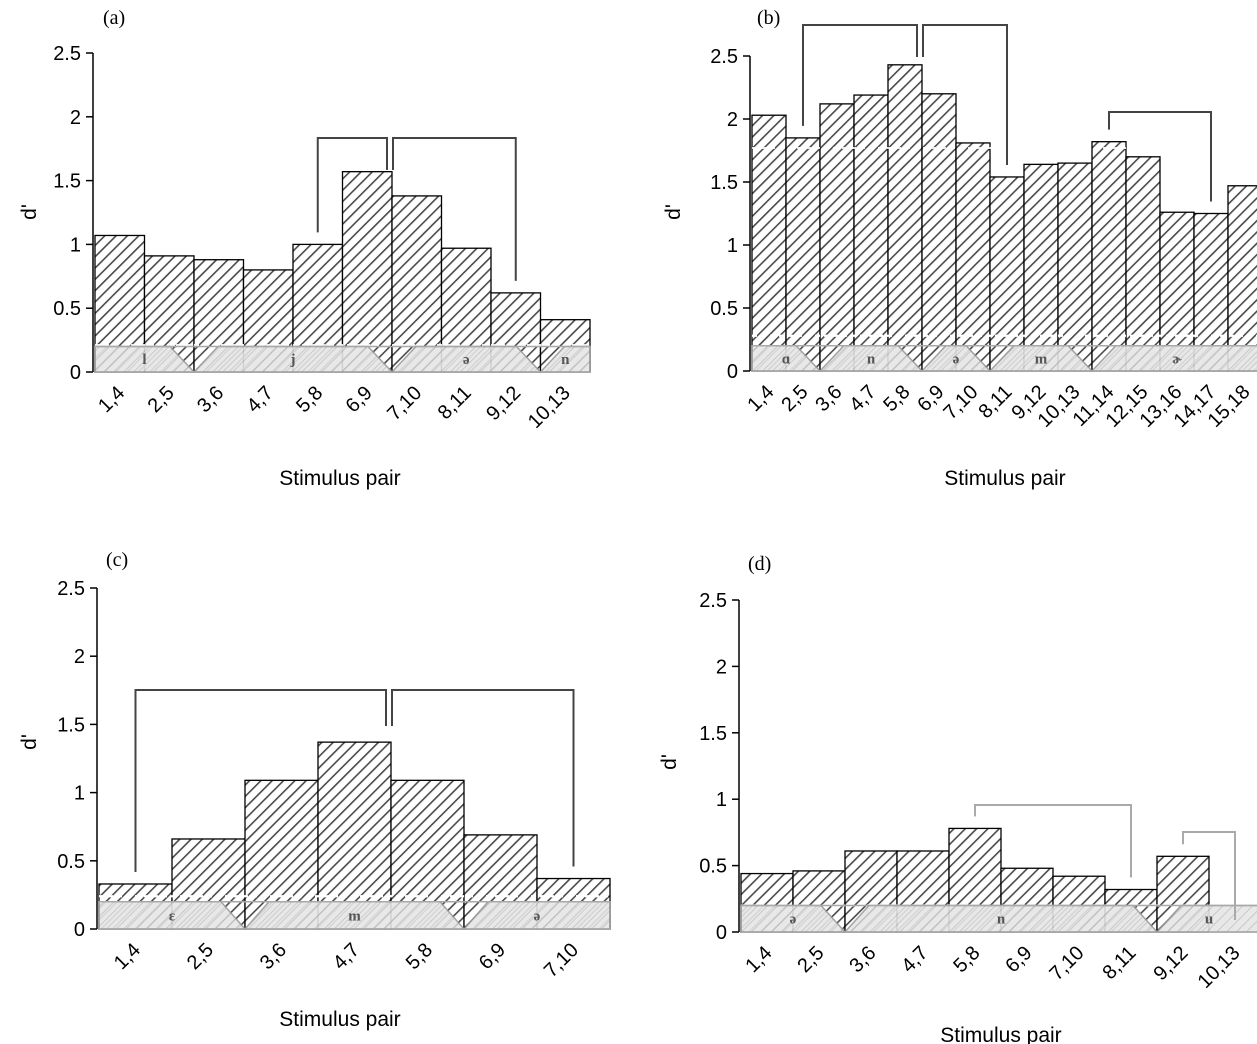 This screenshot has width=1257, height=1044. What do you see at coordinates (786, 359) in the screenshot?
I see `segment-label: ɑ` at bounding box center [786, 359].